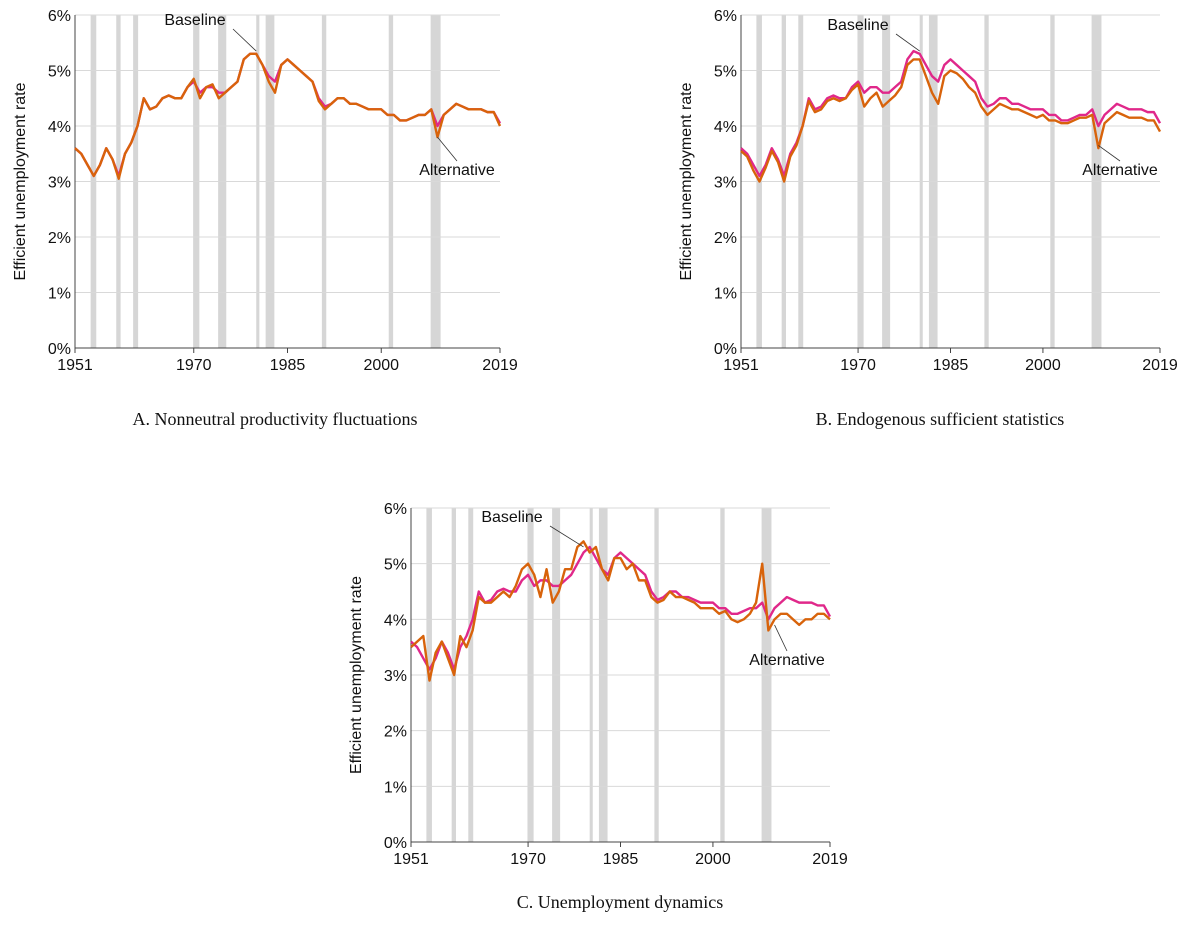 Image resolution: width=1187 pixels, height=935 pixels. I want to click on caption: B. Endogenous sufficient statistics, so click(940, 419).